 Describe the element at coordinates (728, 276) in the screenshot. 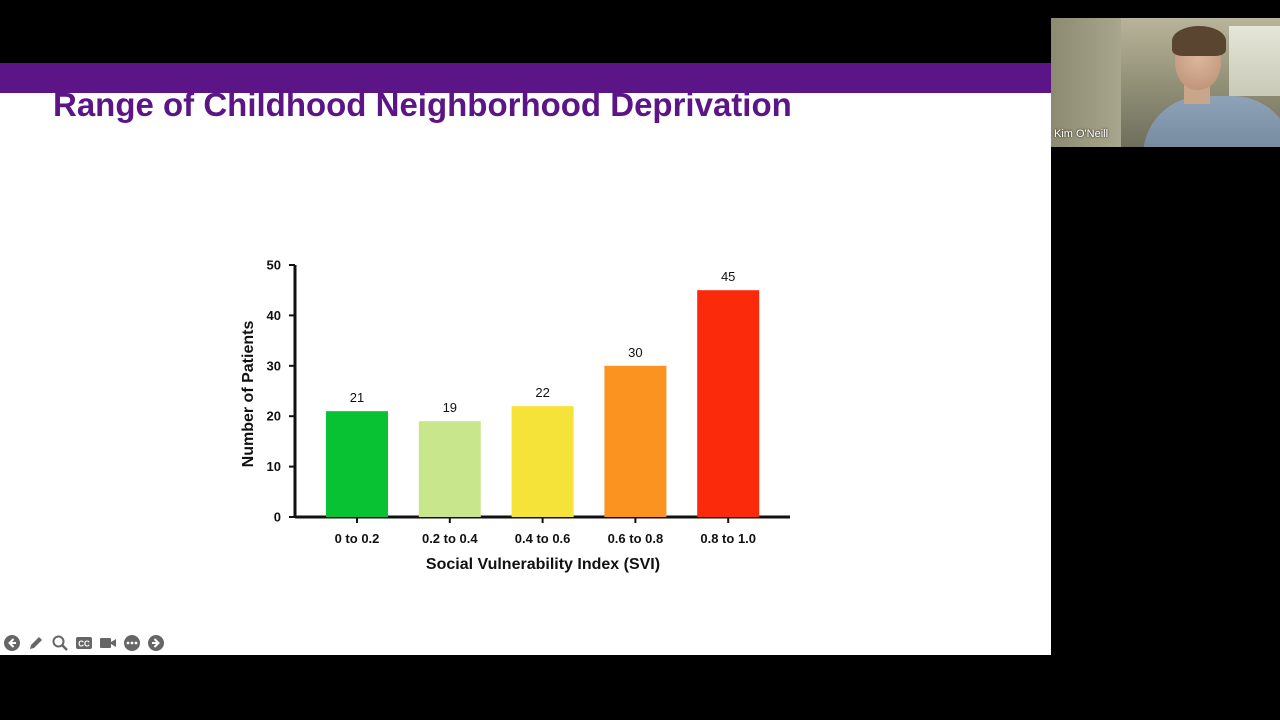

I see `data-label: 45` at that location.